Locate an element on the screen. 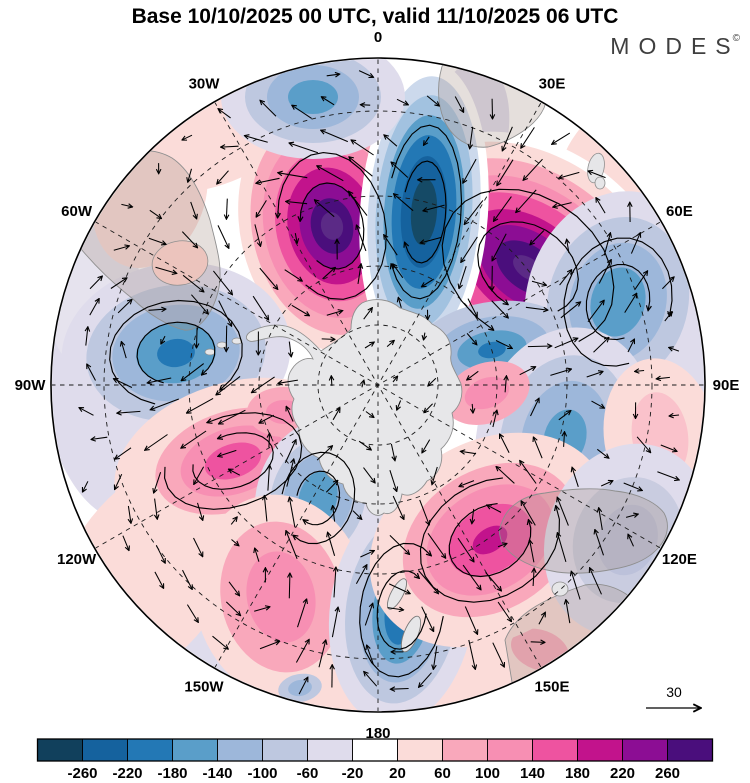 The image size is (750, 783). lon-label-30W: 30W is located at coordinates (205, 84).